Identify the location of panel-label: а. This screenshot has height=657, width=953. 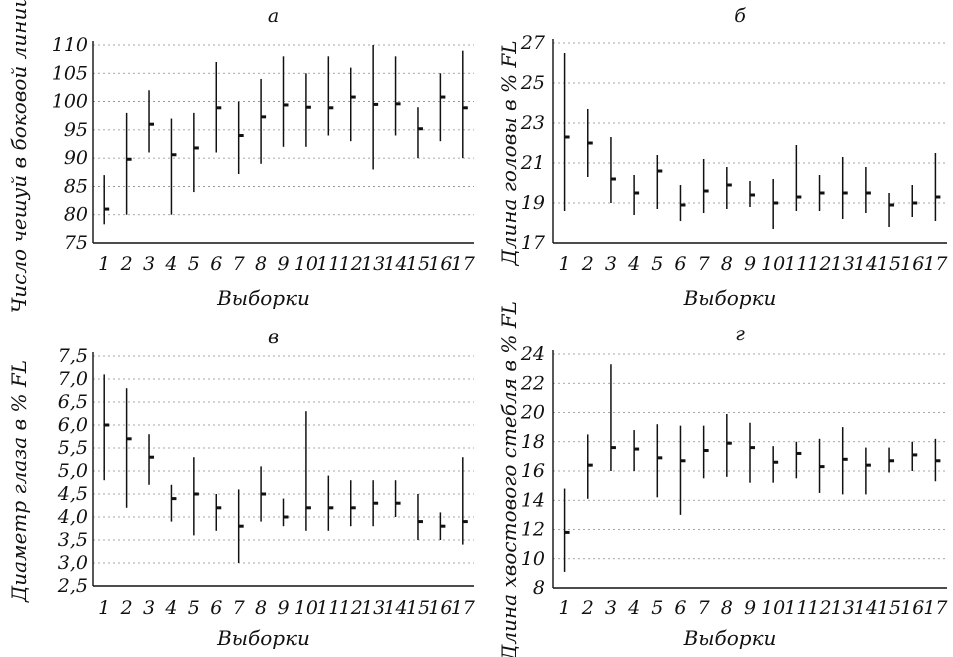
(273, 16).